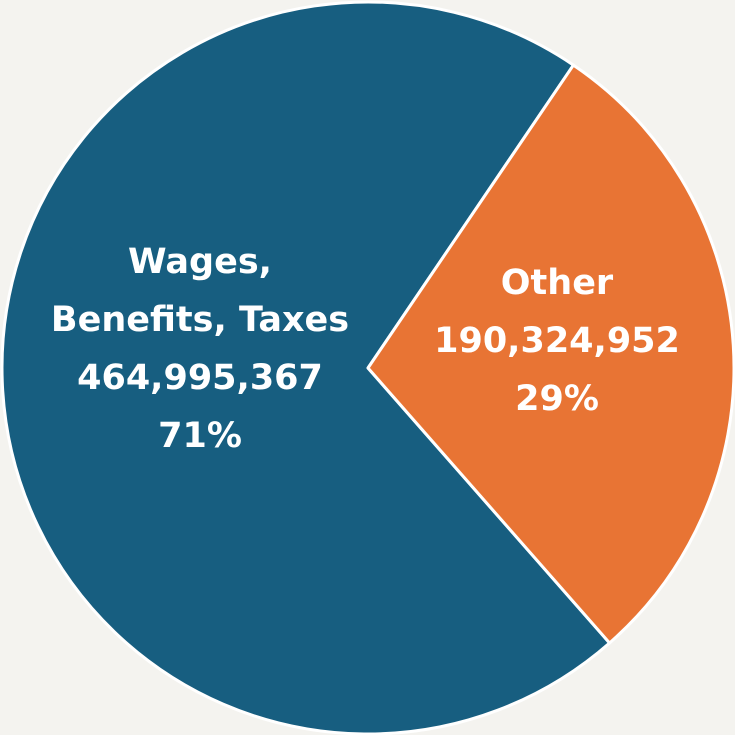 The image size is (735, 735). What do you see at coordinates (200, 436) in the screenshot?
I see `percent-label: 71%` at bounding box center [200, 436].